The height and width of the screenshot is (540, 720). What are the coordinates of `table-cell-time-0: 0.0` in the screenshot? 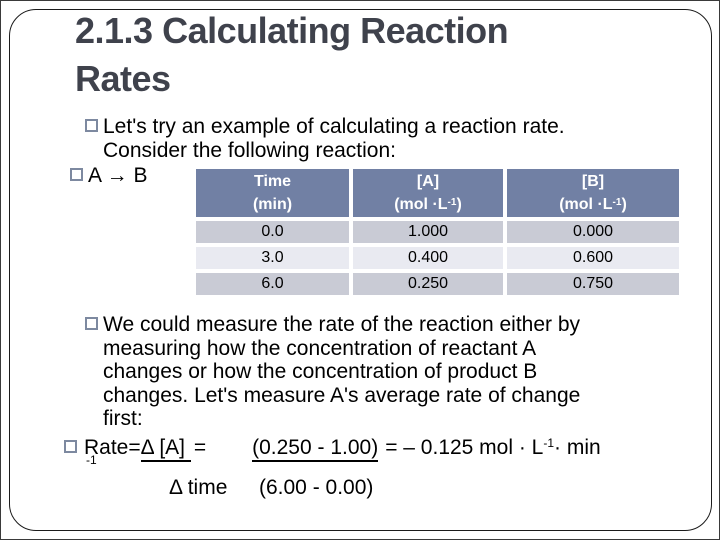 It's located at (272, 232).